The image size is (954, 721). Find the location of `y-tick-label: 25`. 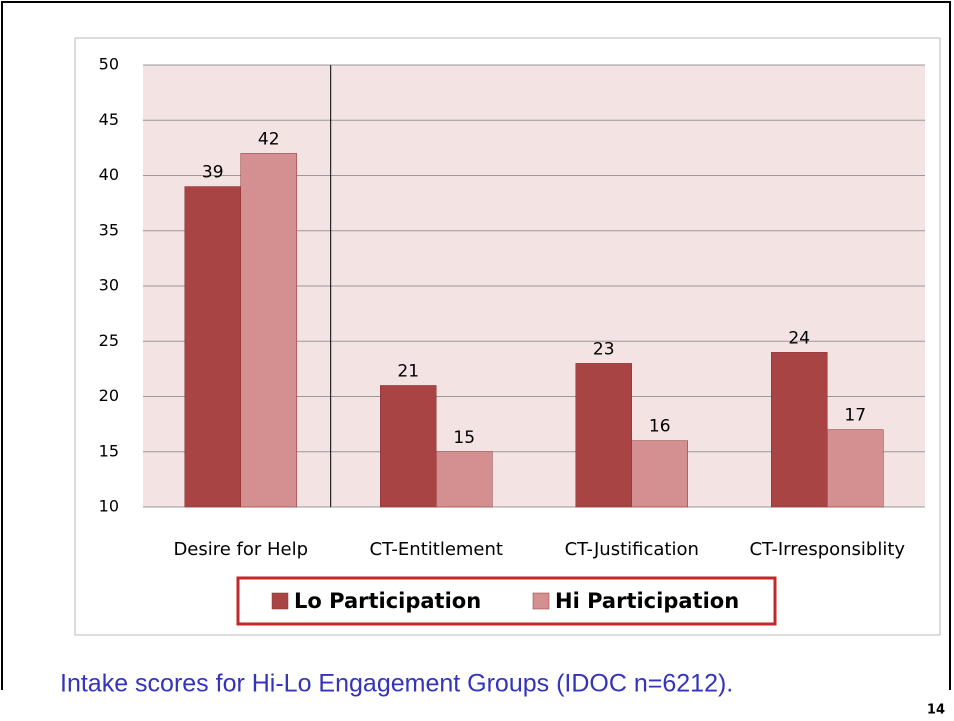

y-tick-label: 25 is located at coordinates (109, 340).